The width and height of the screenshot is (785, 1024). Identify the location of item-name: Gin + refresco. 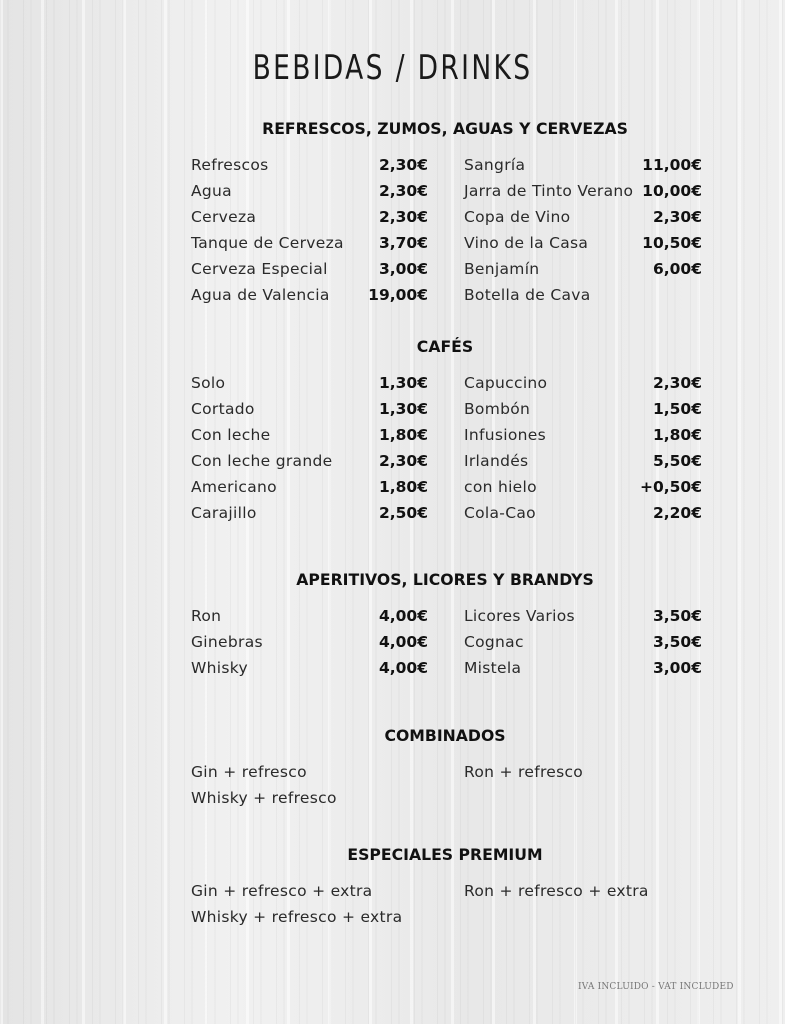
(249, 772).